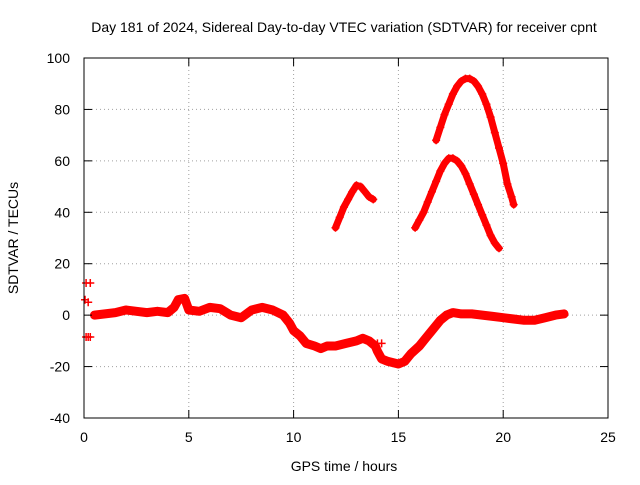 The width and height of the screenshot is (640, 485). Describe the element at coordinates (503, 437) in the screenshot. I see `x-tick-label: 20` at that location.